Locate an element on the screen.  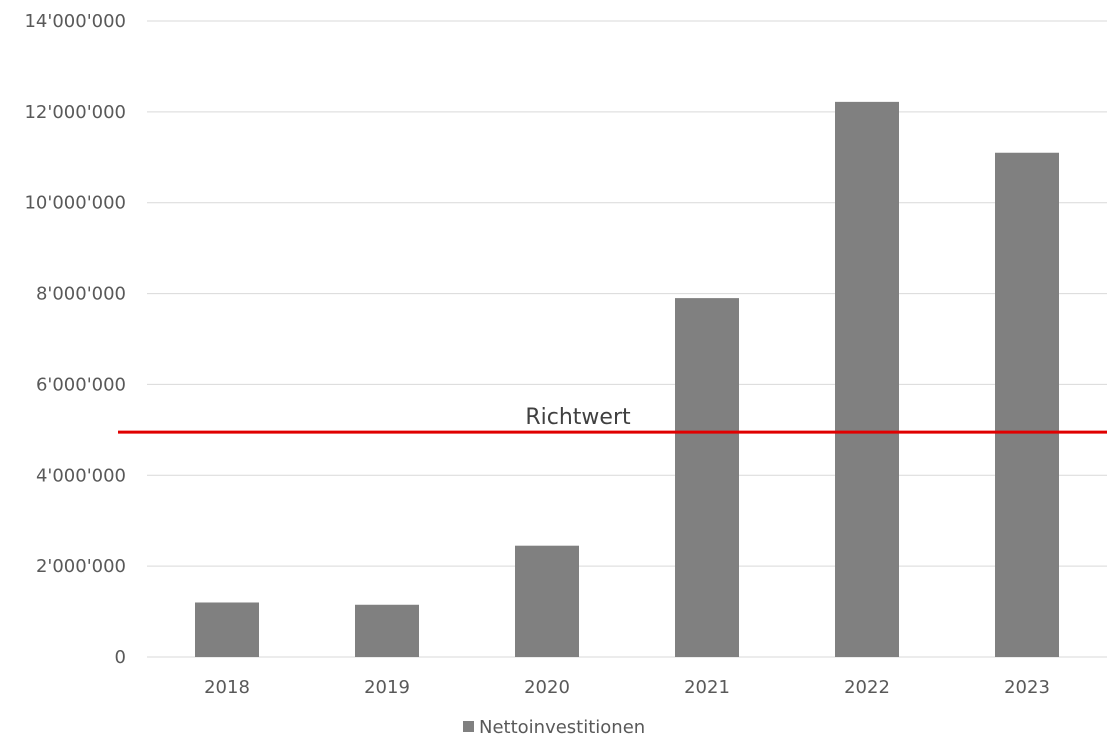
legend-swatch is located at coordinates (468, 726).